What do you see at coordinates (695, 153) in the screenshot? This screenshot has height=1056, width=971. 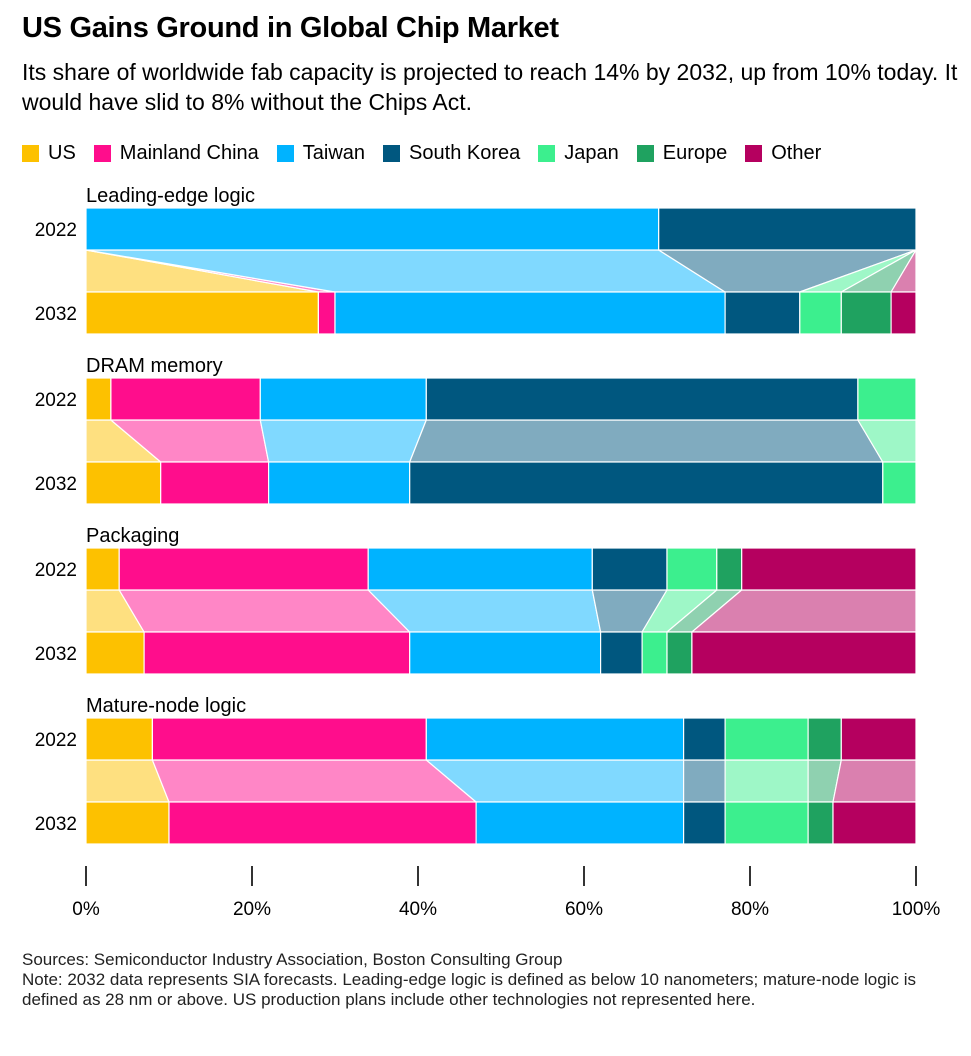 I see `legend-label: Europe` at bounding box center [695, 153].